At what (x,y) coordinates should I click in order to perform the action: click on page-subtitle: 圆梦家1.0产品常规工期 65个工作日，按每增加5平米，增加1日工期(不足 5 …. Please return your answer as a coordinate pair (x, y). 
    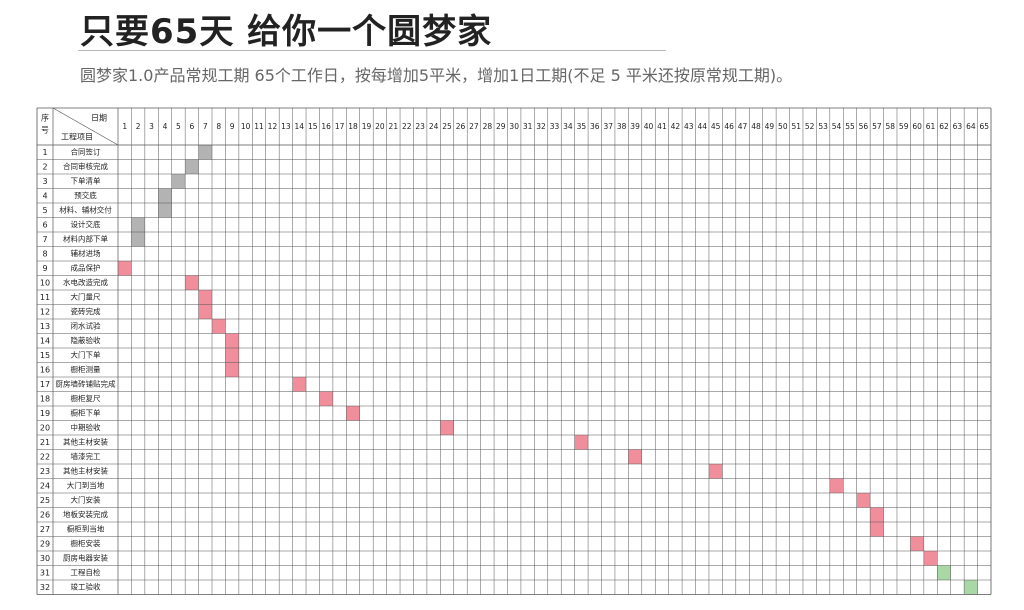
    Looking at the image, I should click on (436, 75).